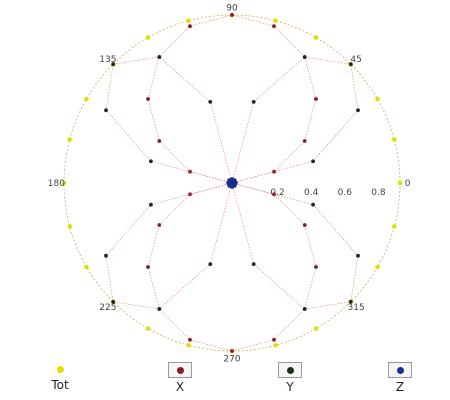 Image resolution: width=450 pixels, height=400 pixels. Describe the element at coordinates (60, 377) in the screenshot. I see `legend-item-tot: Tot` at that location.